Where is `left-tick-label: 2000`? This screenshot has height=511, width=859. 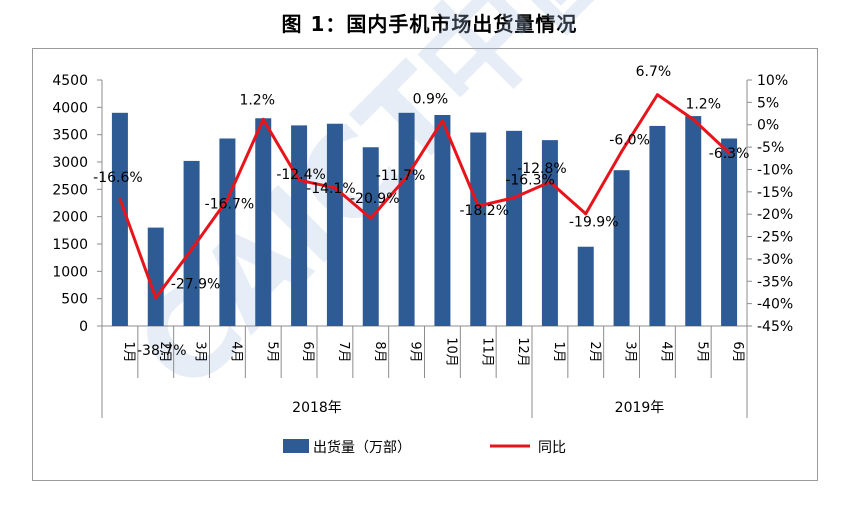 left-tick-label: 2000 is located at coordinates (70, 218).